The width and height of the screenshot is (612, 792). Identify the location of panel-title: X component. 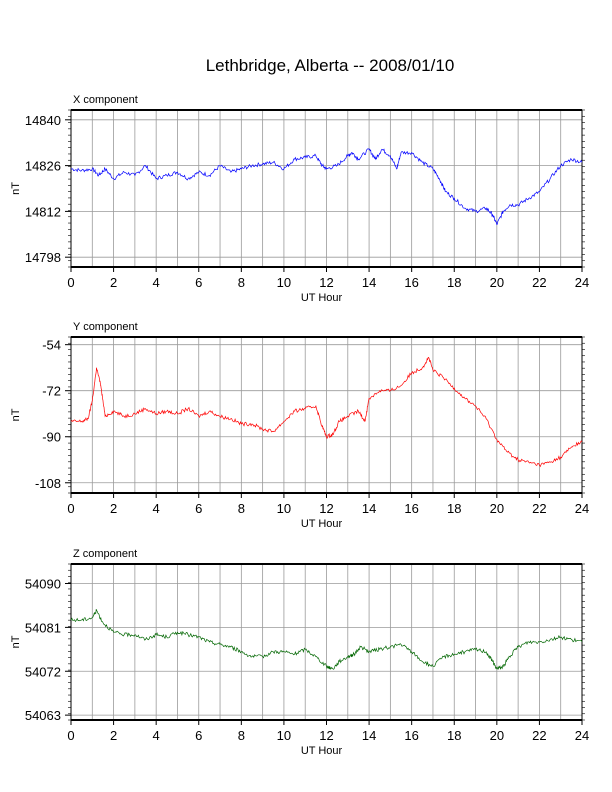
(105, 100).